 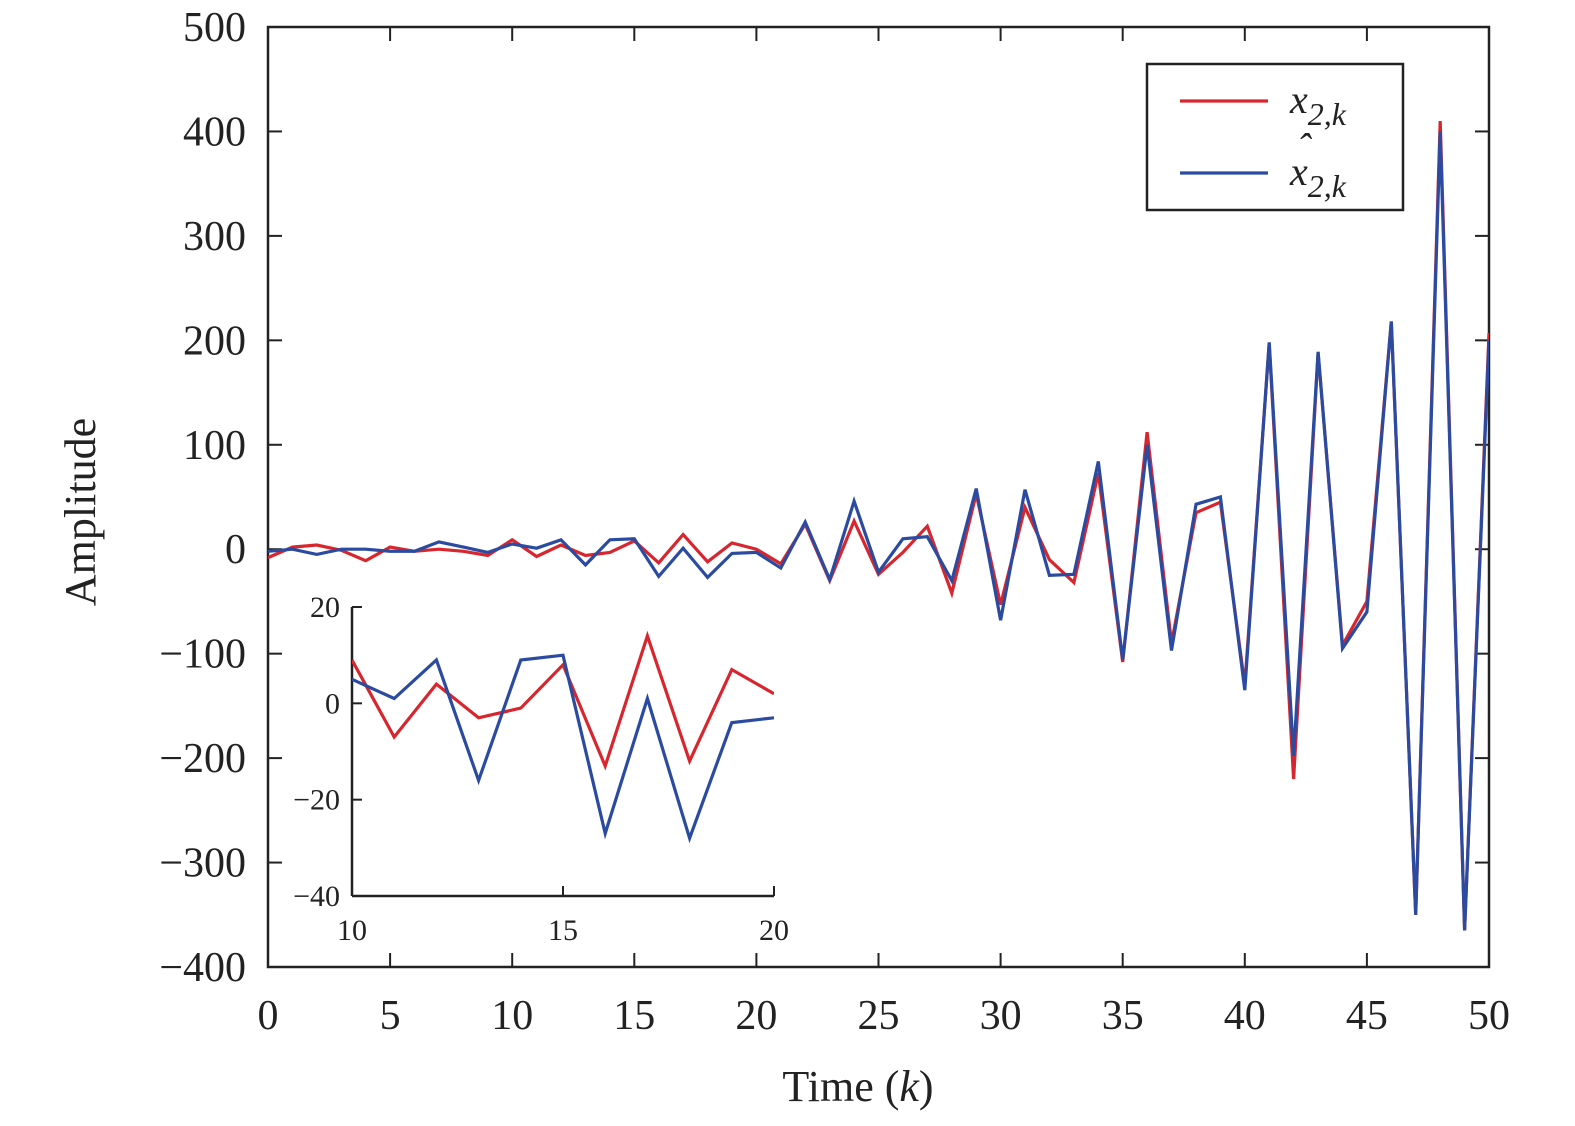 I want to click on legend-label-estimate: x2,k, so click(x=1318, y=176).